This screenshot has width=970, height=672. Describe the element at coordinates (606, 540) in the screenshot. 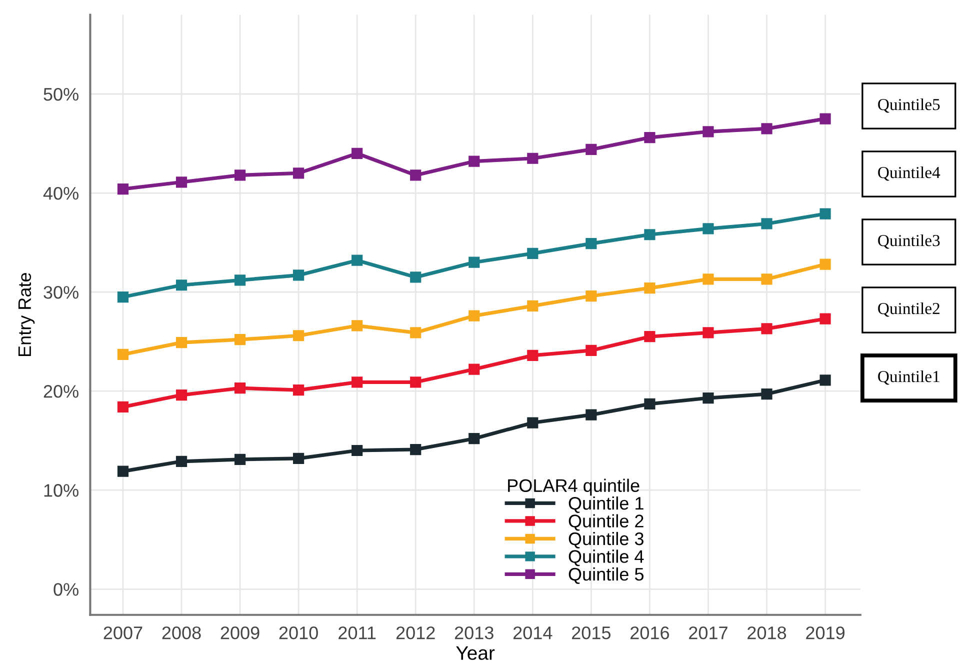

I see `legend-label: Quintile 3` at that location.